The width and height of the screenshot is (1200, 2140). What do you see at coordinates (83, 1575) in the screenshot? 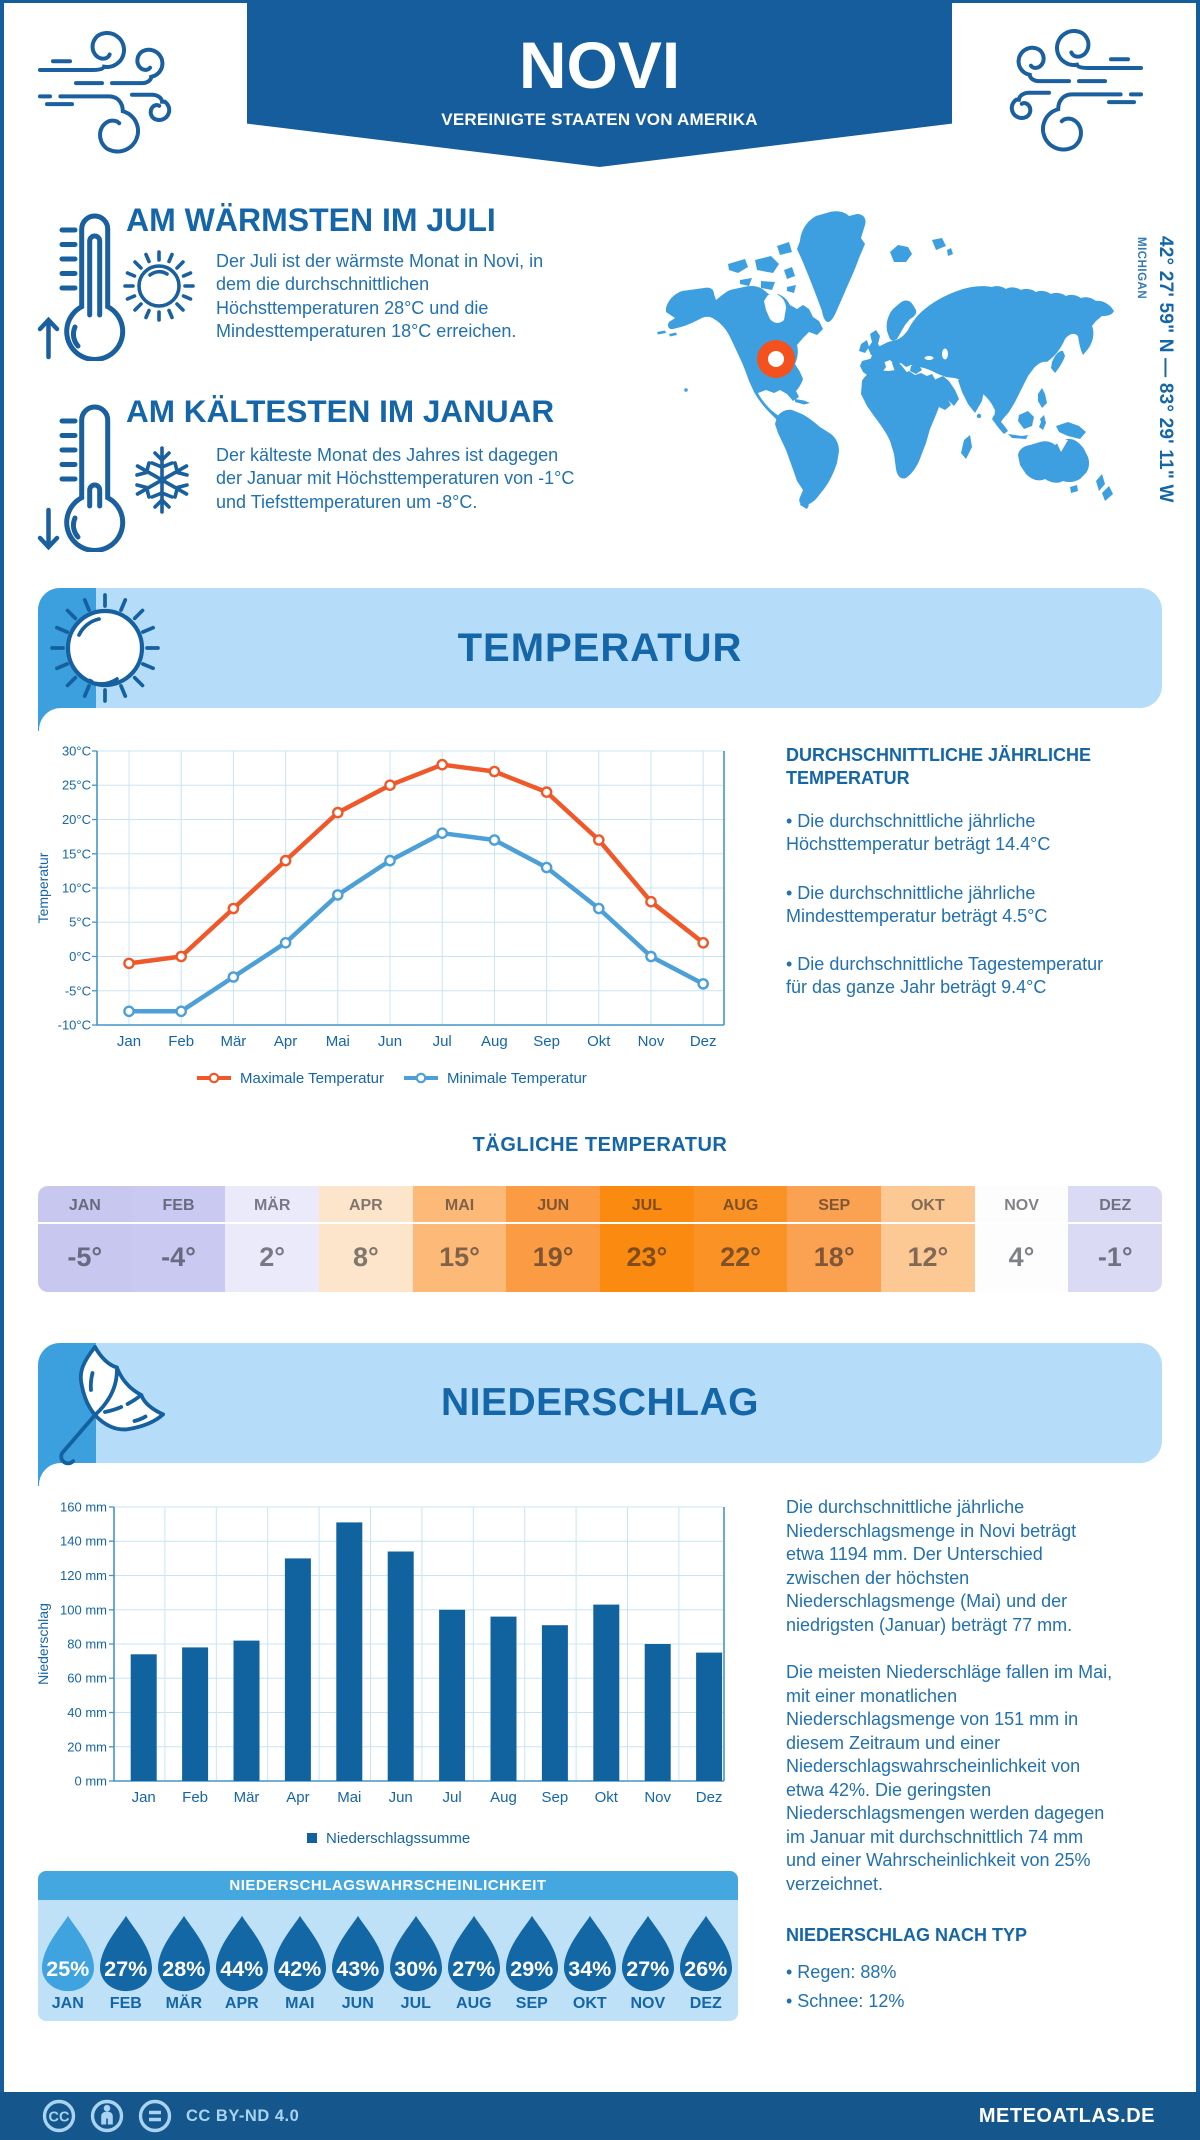
I see `svg-text: 120 mm` at bounding box center [83, 1575].